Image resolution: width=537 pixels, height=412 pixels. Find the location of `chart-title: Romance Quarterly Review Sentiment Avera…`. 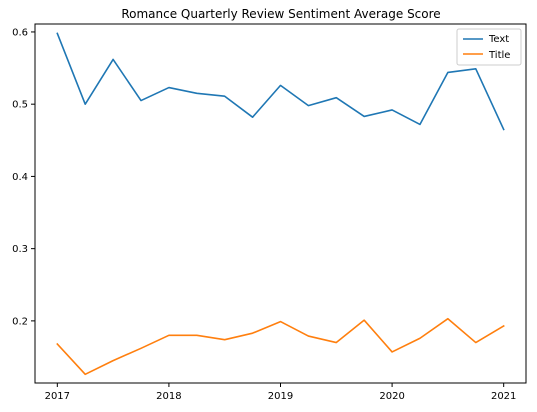

chart-title: Romance Quarterly Review Sentiment Avera… is located at coordinates (280, 14).